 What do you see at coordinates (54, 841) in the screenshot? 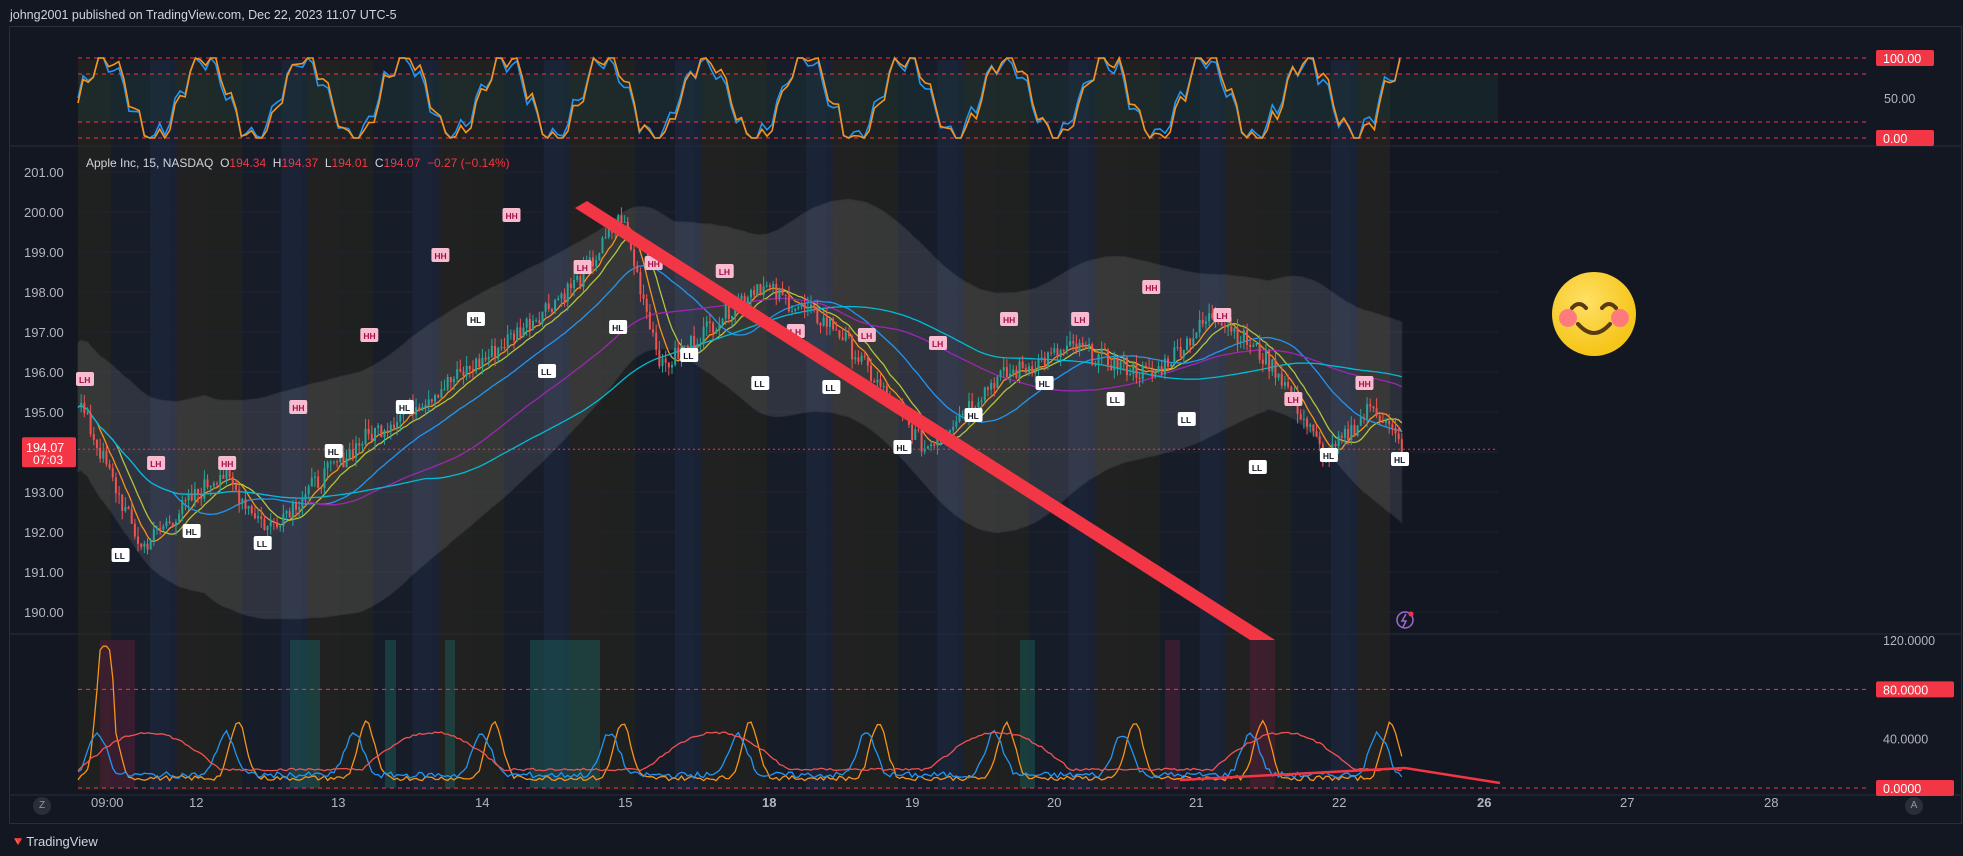
I see `tradingview-logo-icon: 🔻TradingView` at bounding box center [54, 841].